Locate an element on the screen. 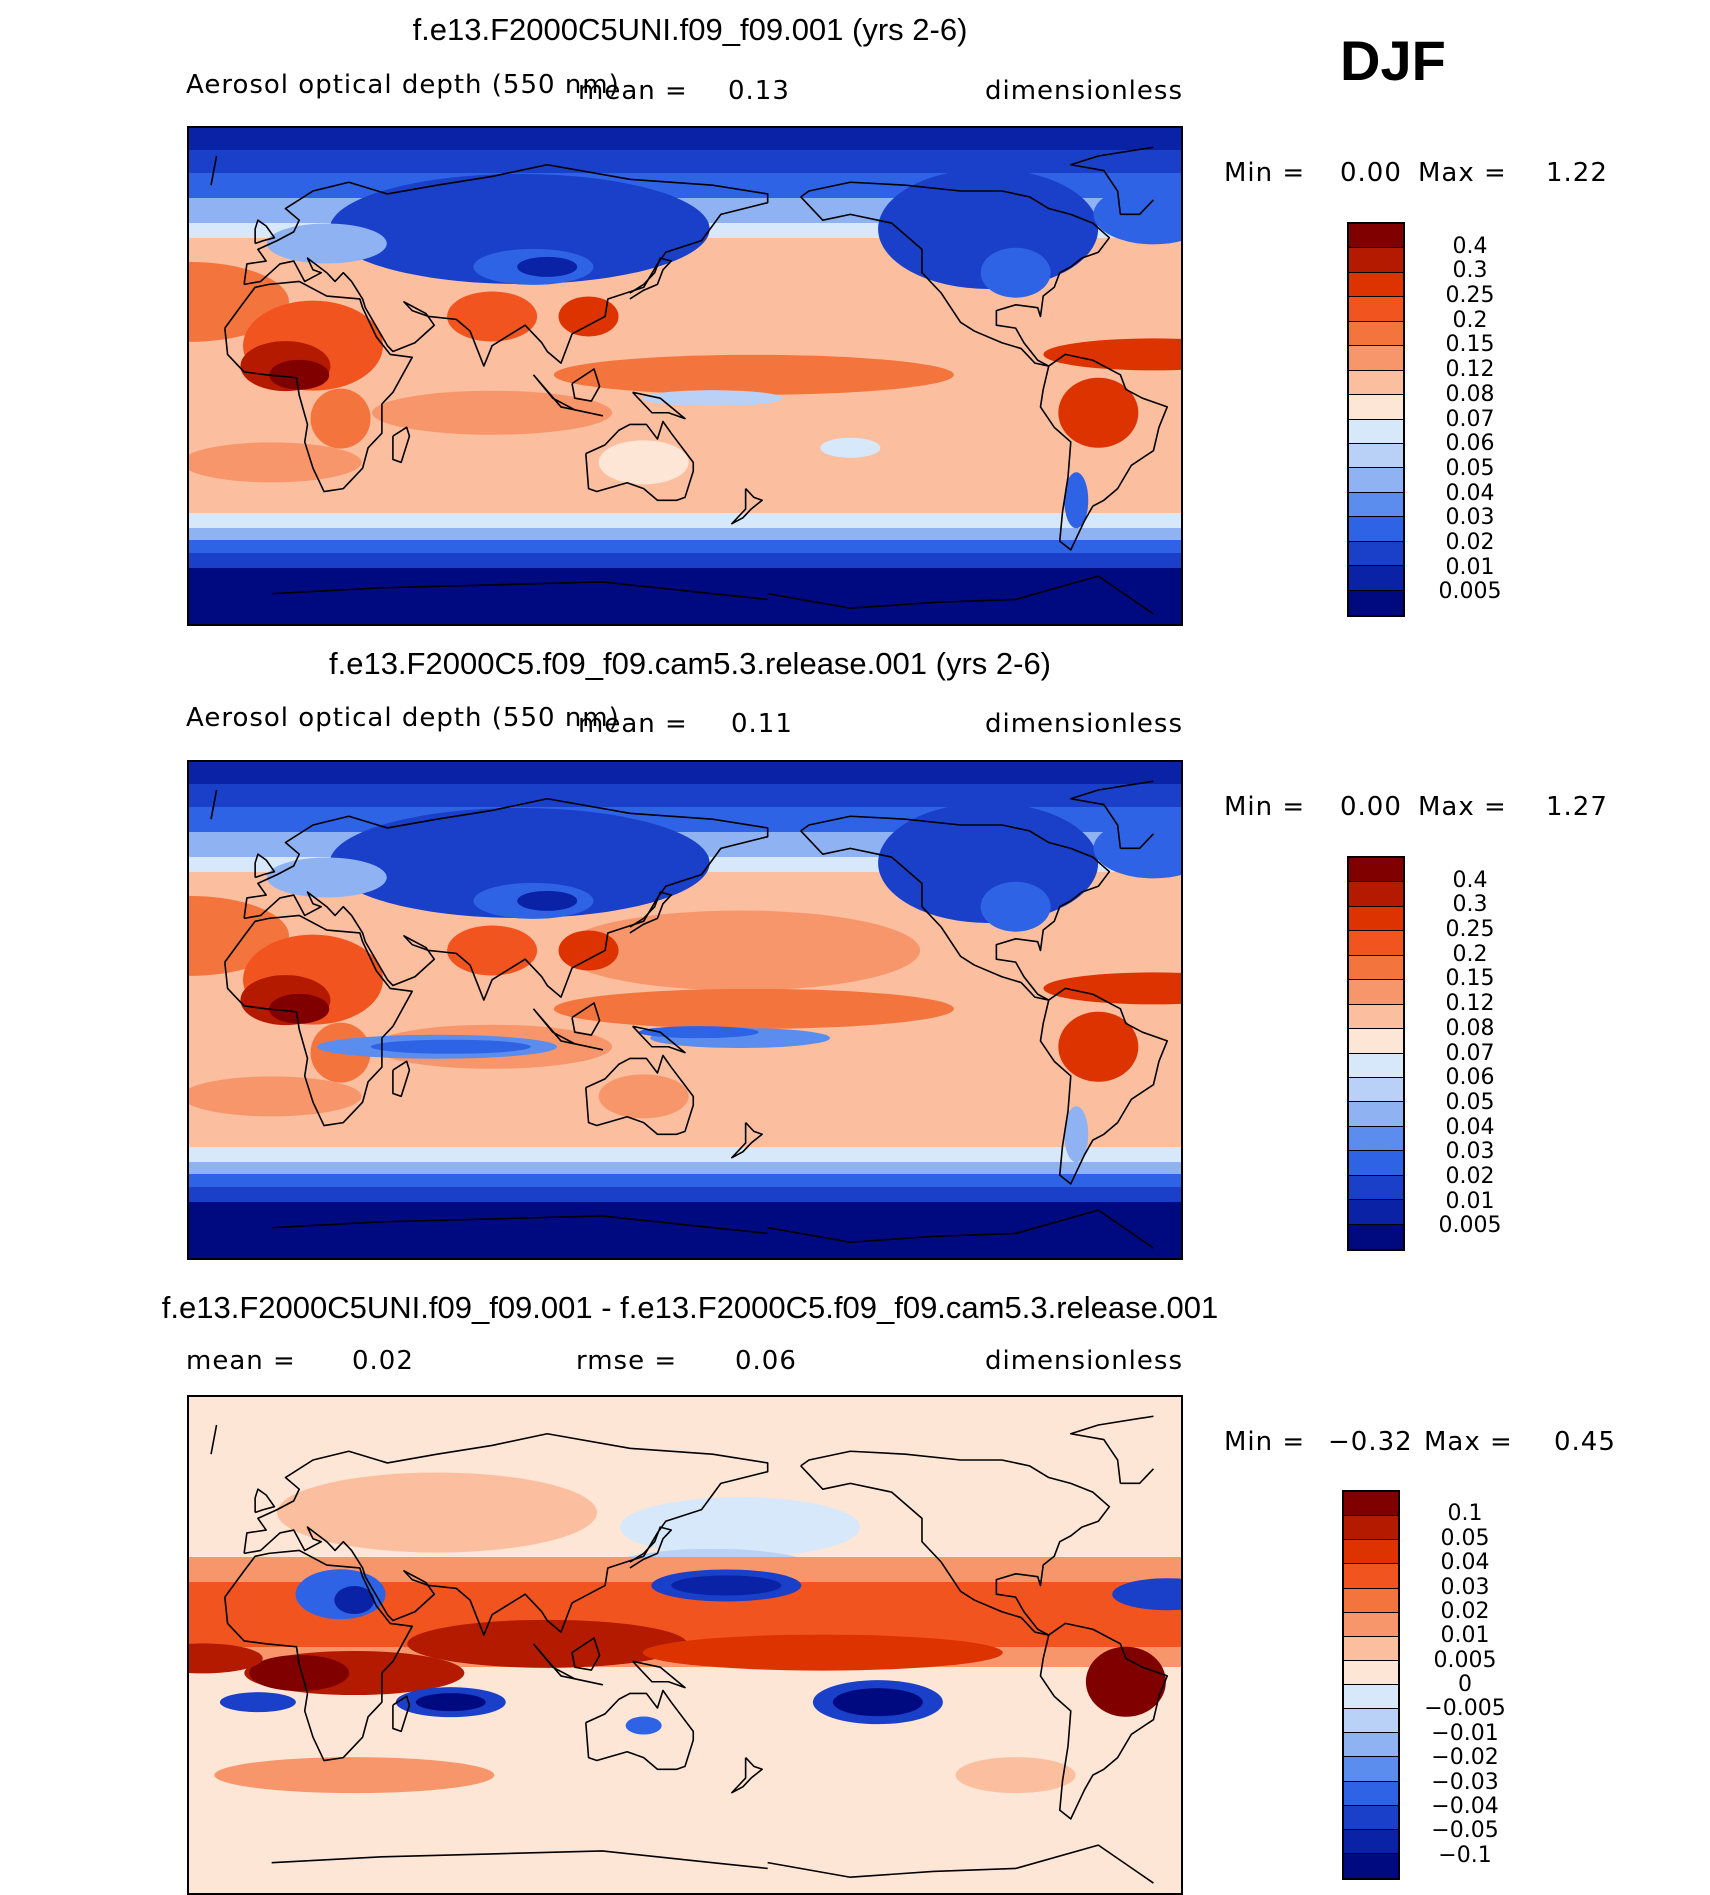 This screenshot has height=1895, width=1710. colorbar-tick-label: 0.04 is located at coordinates (1465, 1563).